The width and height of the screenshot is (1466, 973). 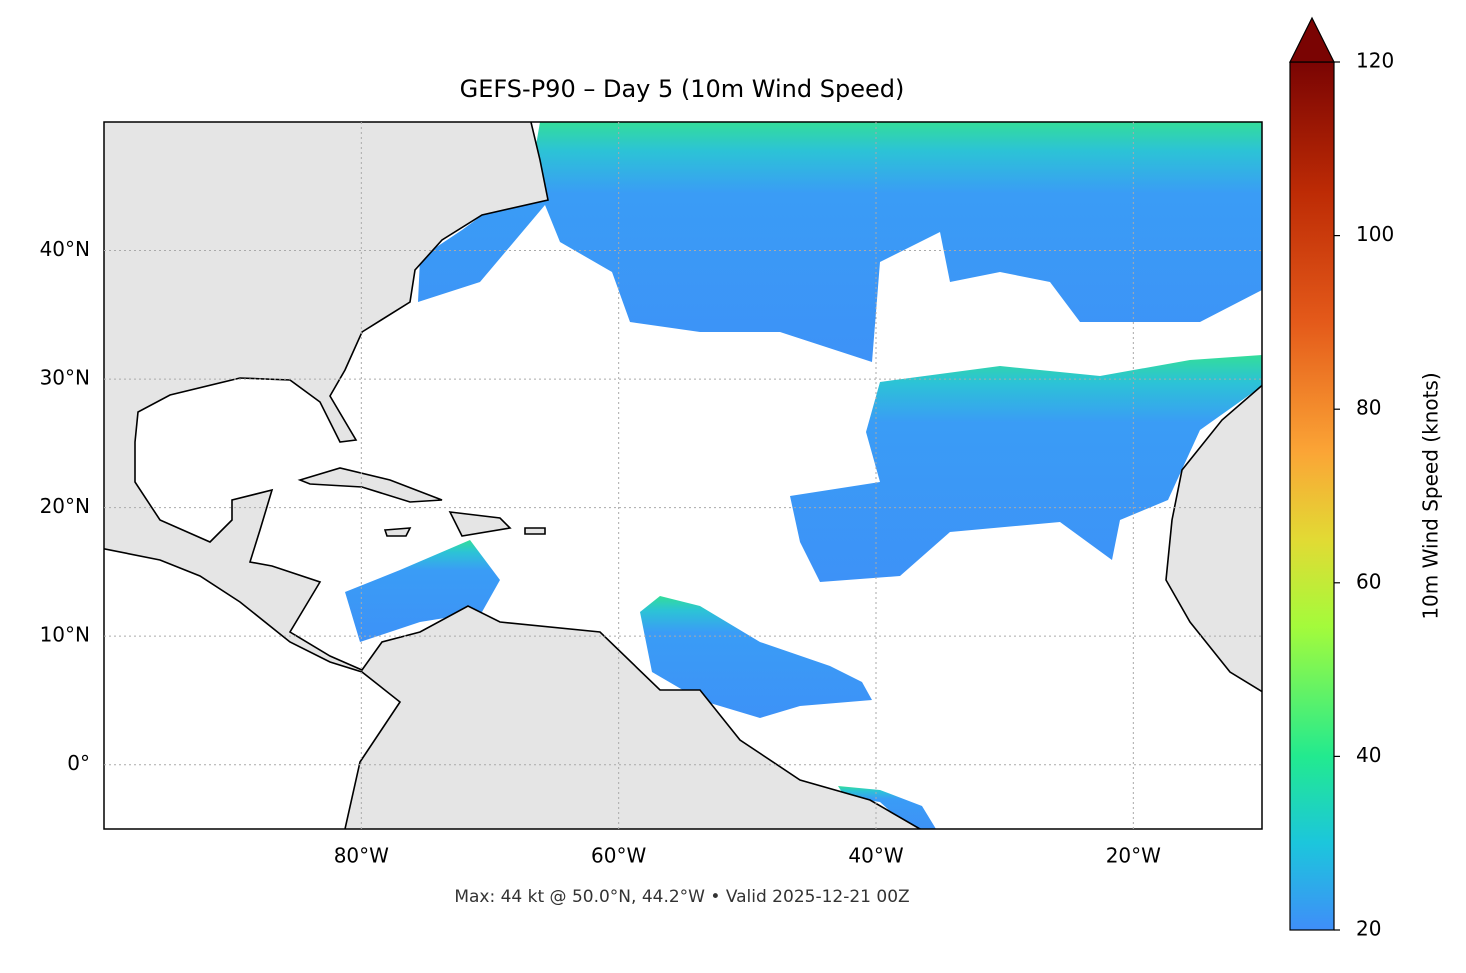 I want to click on colorbar-tick-label: 80, so click(x=1368, y=408).